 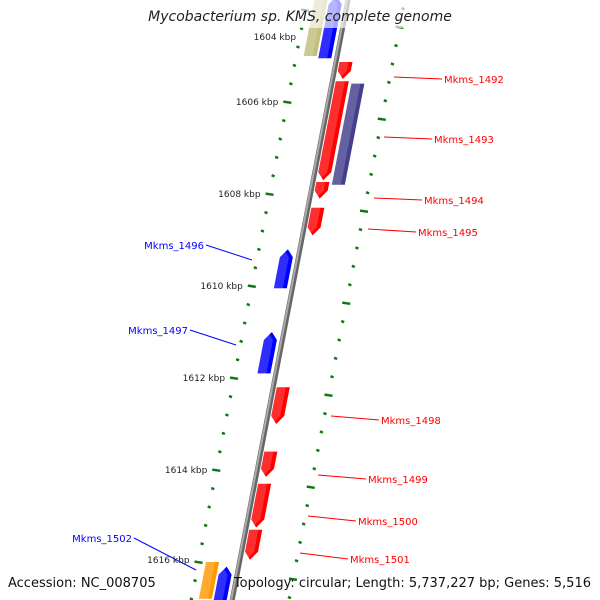 What do you see at coordinates (399, 194) in the screenshot?
I see `gene-Mkms_1494: Mkms_1494` at bounding box center [399, 194].